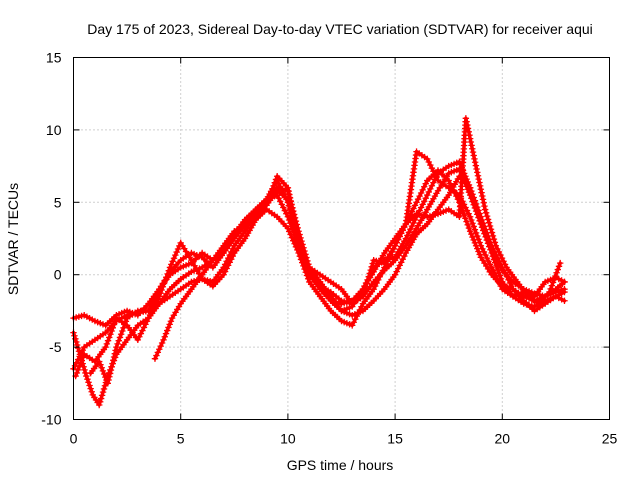 This screenshot has height=480, width=640. What do you see at coordinates (74, 439) in the screenshot?
I see `x-tick-label: 0` at bounding box center [74, 439].